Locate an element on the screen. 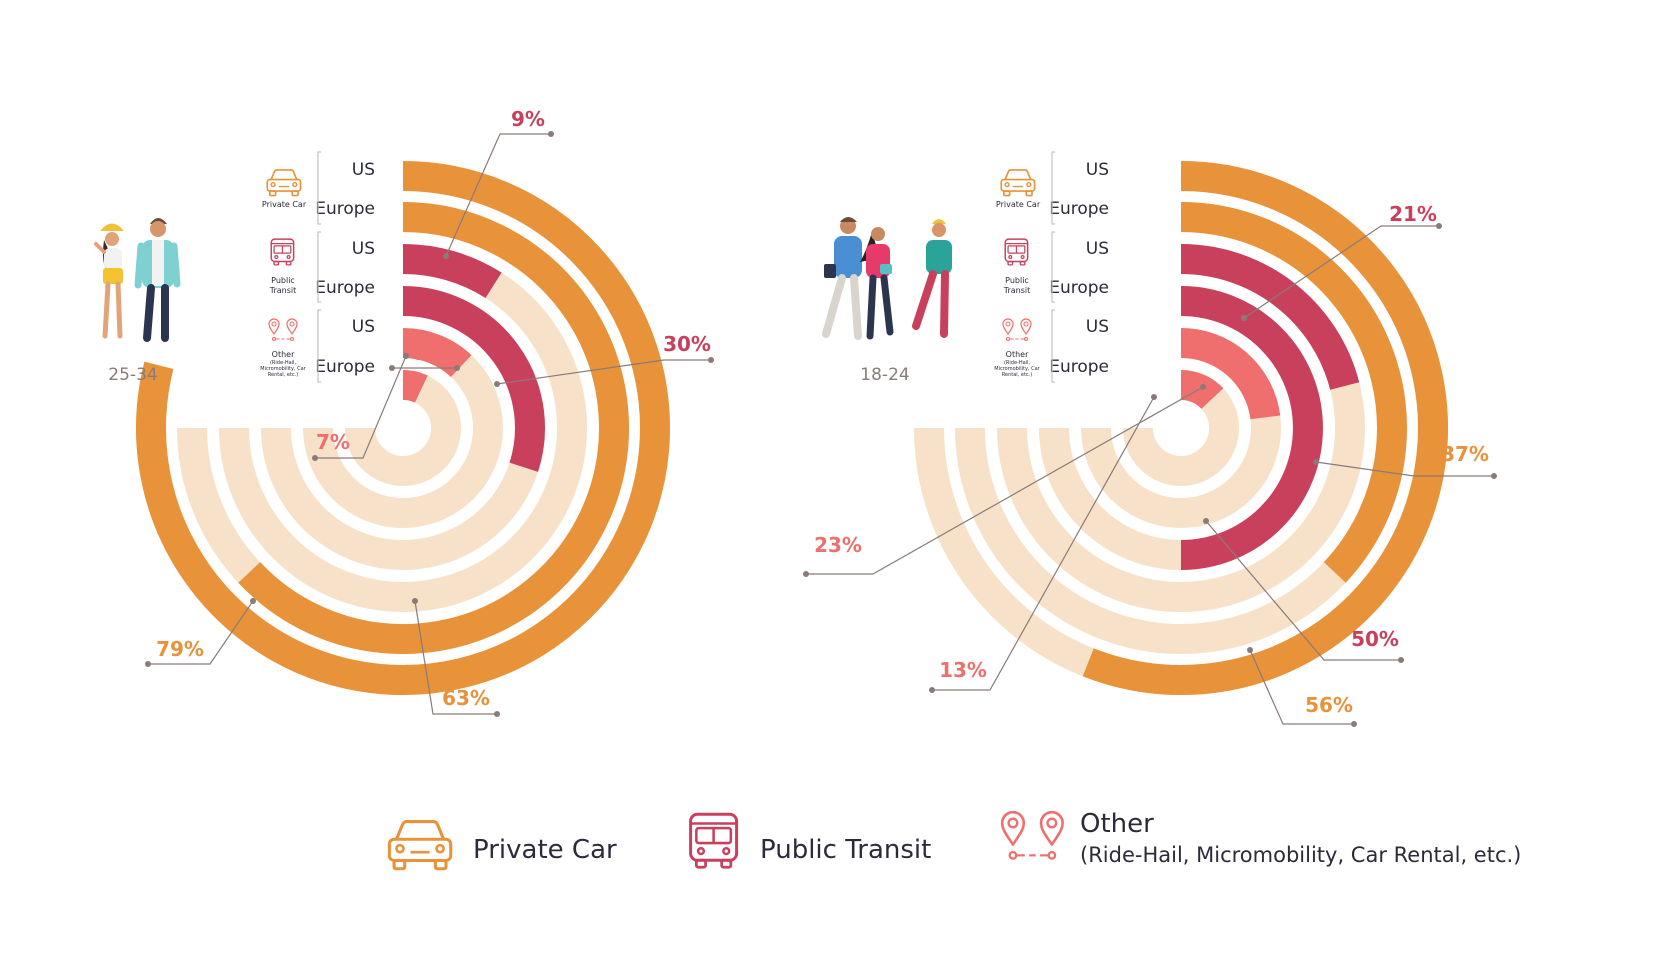  label-18-24-us-private-car: 56% is located at coordinates (1329, 705).